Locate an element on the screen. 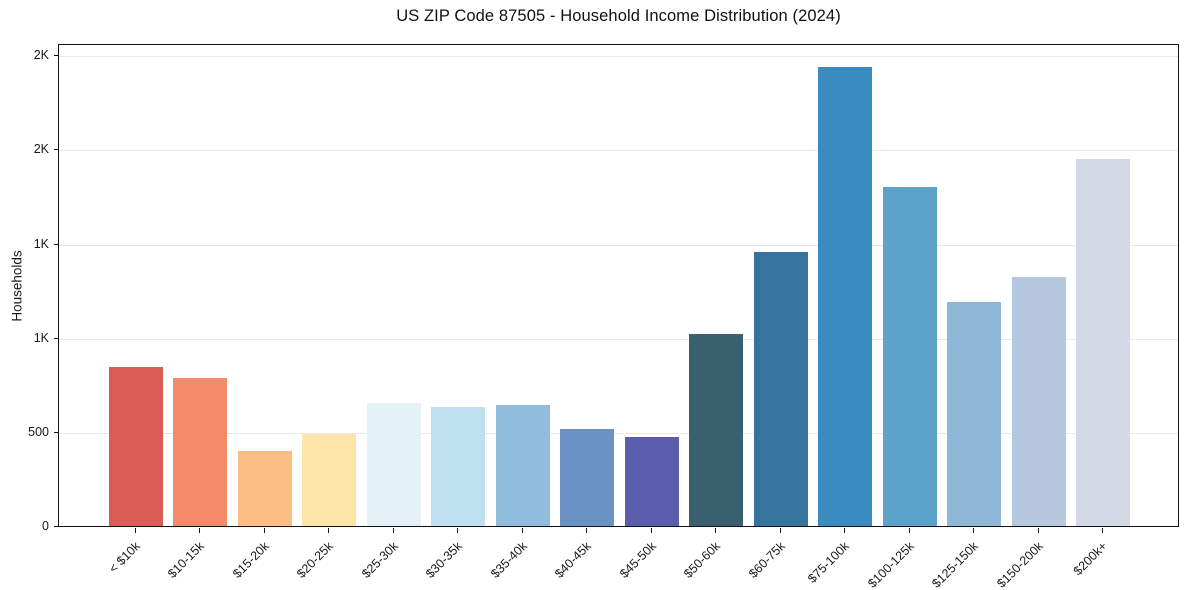 This screenshot has height=590, width=1189. y-axis-label: Households is located at coordinates (17, 286).